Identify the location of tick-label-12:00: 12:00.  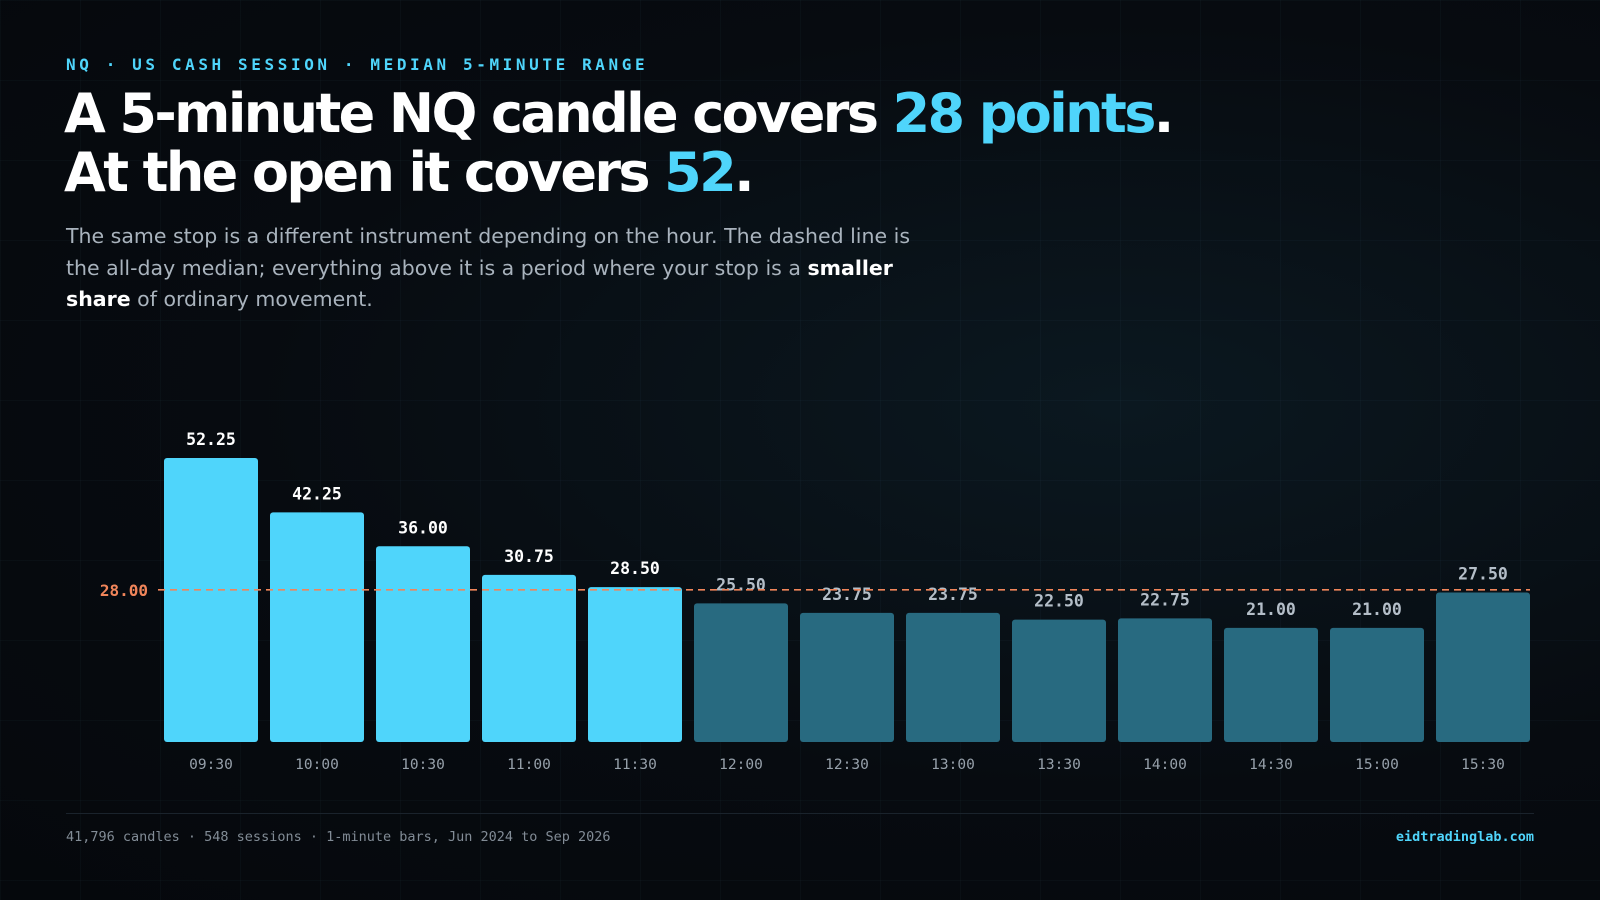
(741, 765).